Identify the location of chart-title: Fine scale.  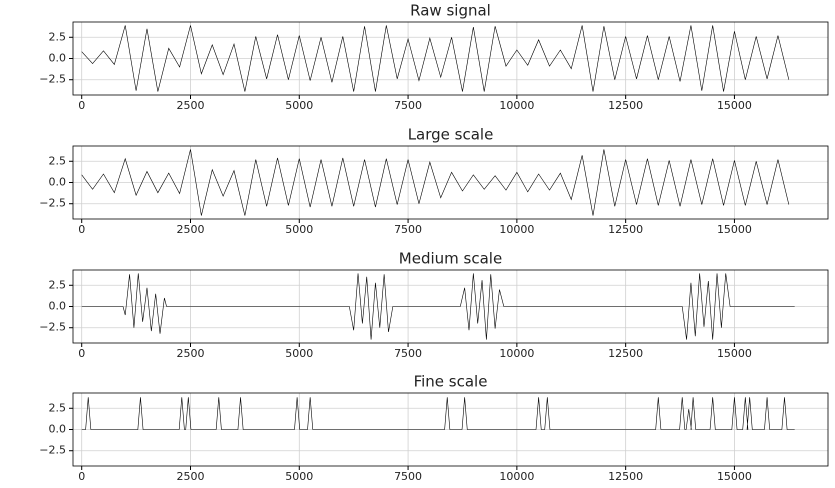
(451, 382).